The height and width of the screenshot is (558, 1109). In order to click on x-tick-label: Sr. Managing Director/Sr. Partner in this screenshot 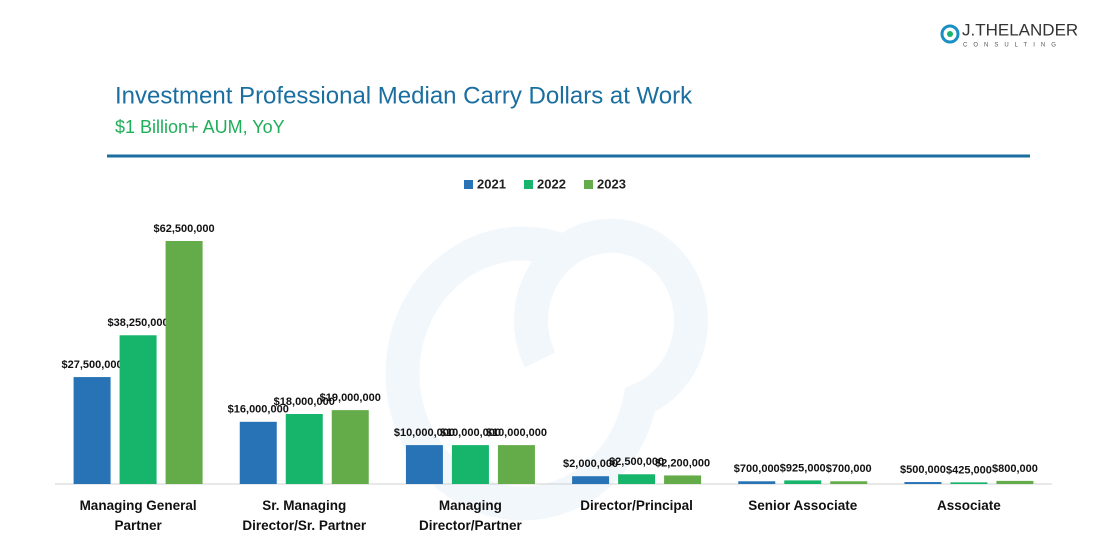, I will do `click(304, 515)`.